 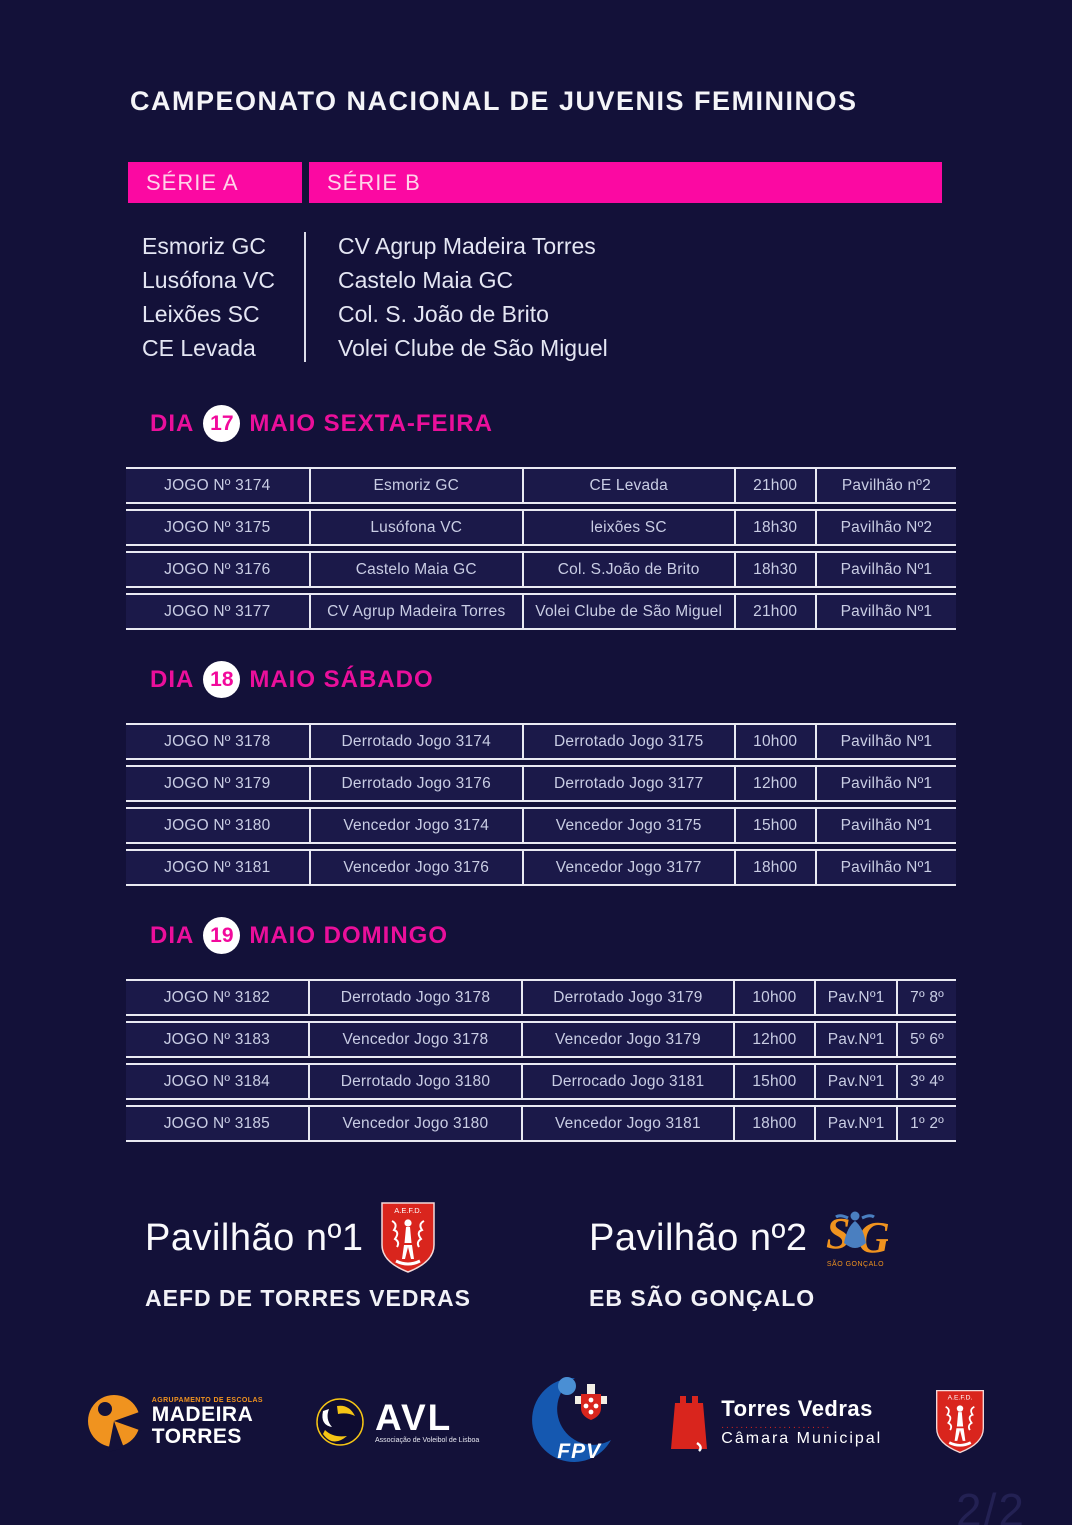 I want to click on madeira-torres-line1: AGRUPAMENTO DE ESCOLAS, so click(x=207, y=1400).